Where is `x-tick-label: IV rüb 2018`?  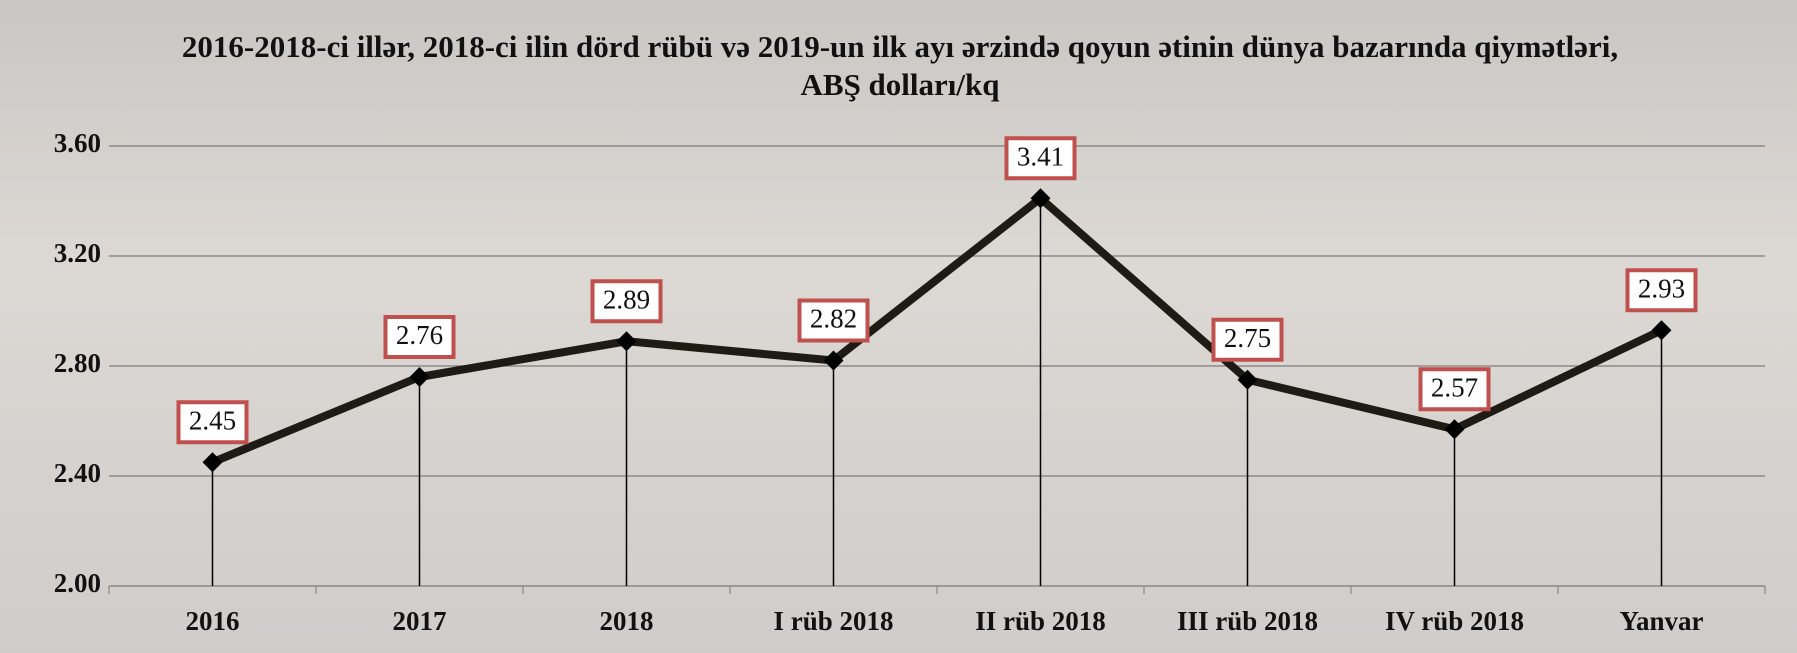
x-tick-label: IV rüb 2018 is located at coordinates (1454, 621).